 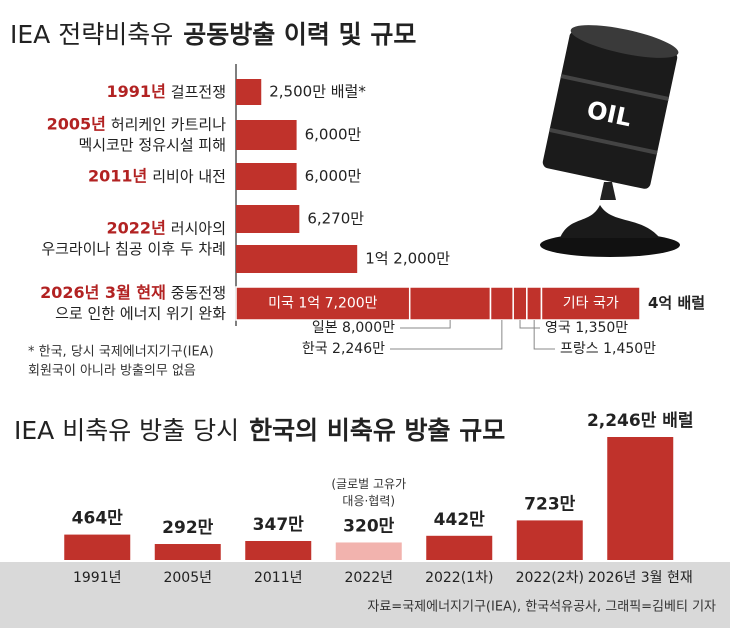 I want to click on category-label: 2022년 러시아의, so click(x=166, y=227).